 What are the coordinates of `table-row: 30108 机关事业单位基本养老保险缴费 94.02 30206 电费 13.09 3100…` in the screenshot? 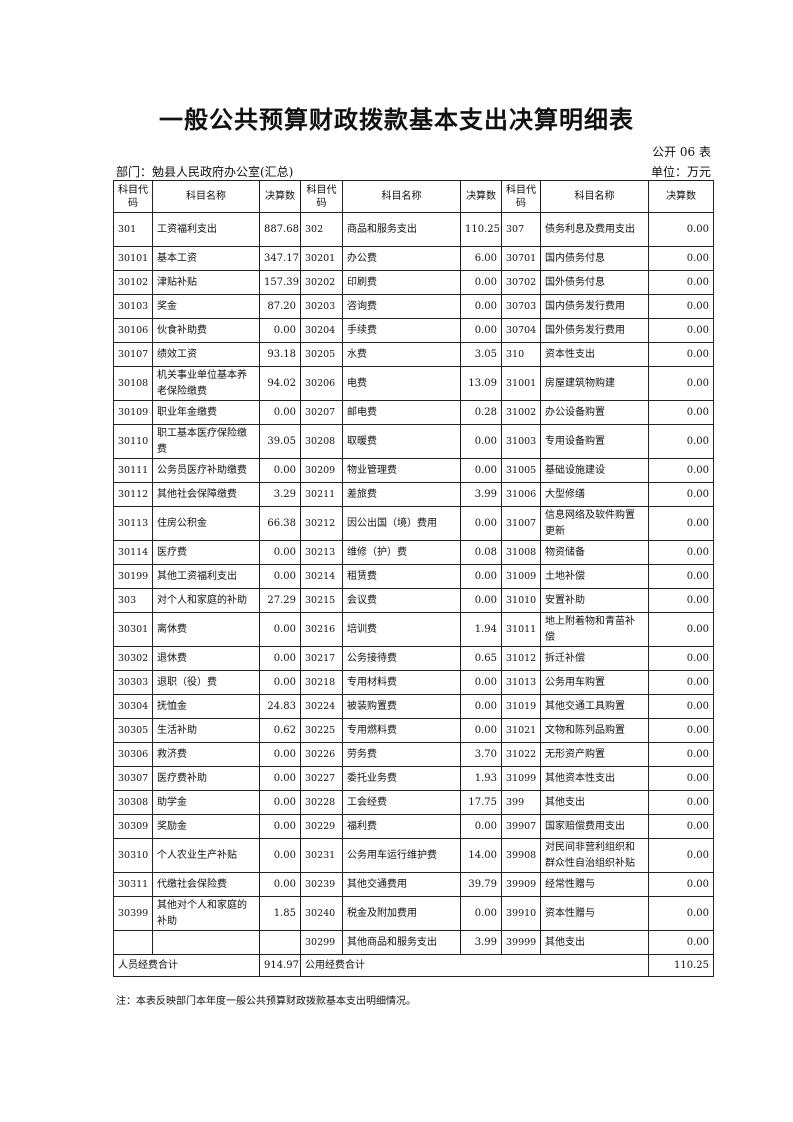 It's located at (413, 383).